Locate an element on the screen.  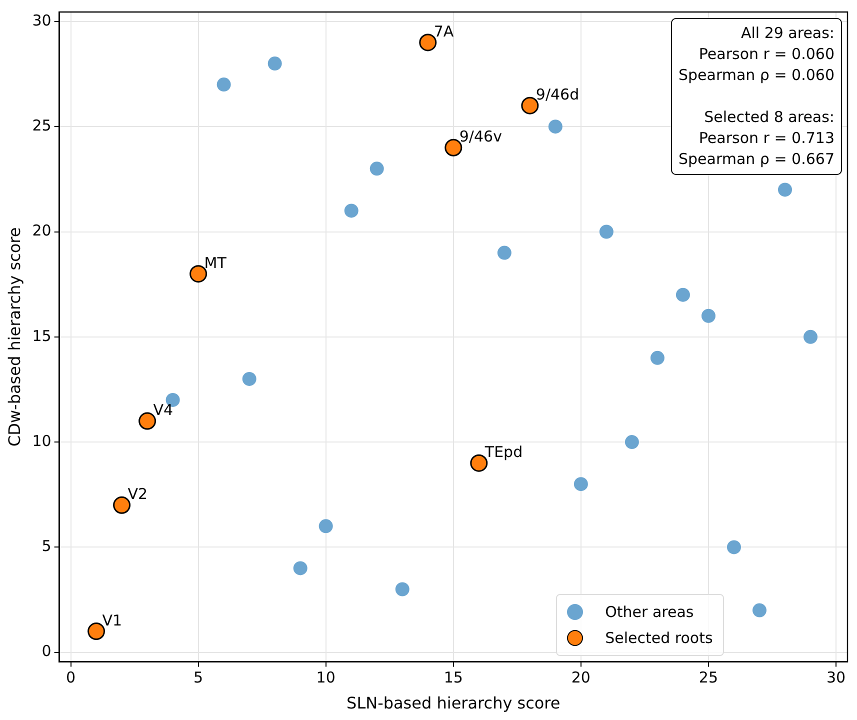
x-tick-label: 0 is located at coordinates (71, 677).